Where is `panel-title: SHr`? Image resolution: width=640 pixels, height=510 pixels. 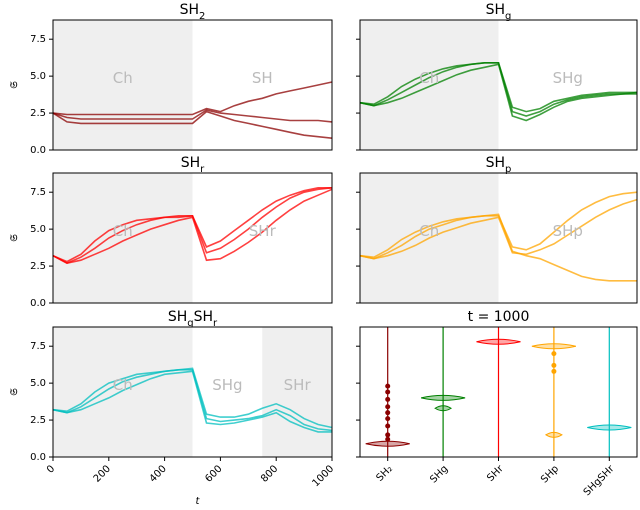 panel-title: SHr is located at coordinates (193, 165).